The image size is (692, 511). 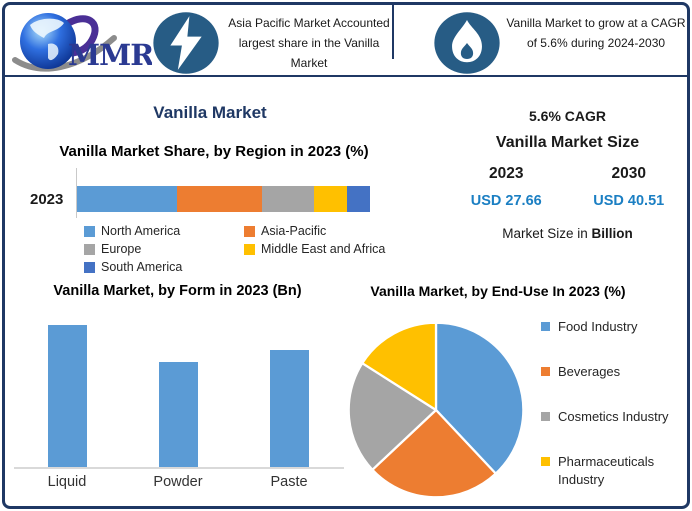 I want to click on legend-item: Cosmetics Industry, so click(x=616, y=417).